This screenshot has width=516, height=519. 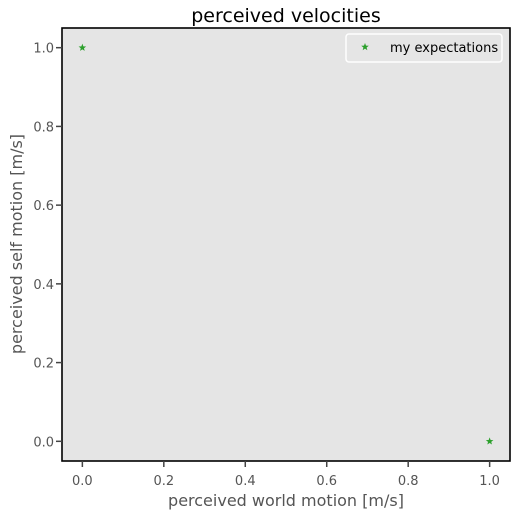 What do you see at coordinates (47, 246) in the screenshot?
I see `y-axis: 0.0 0.2 0.4 0.6 0.8 1.0` at bounding box center [47, 246].